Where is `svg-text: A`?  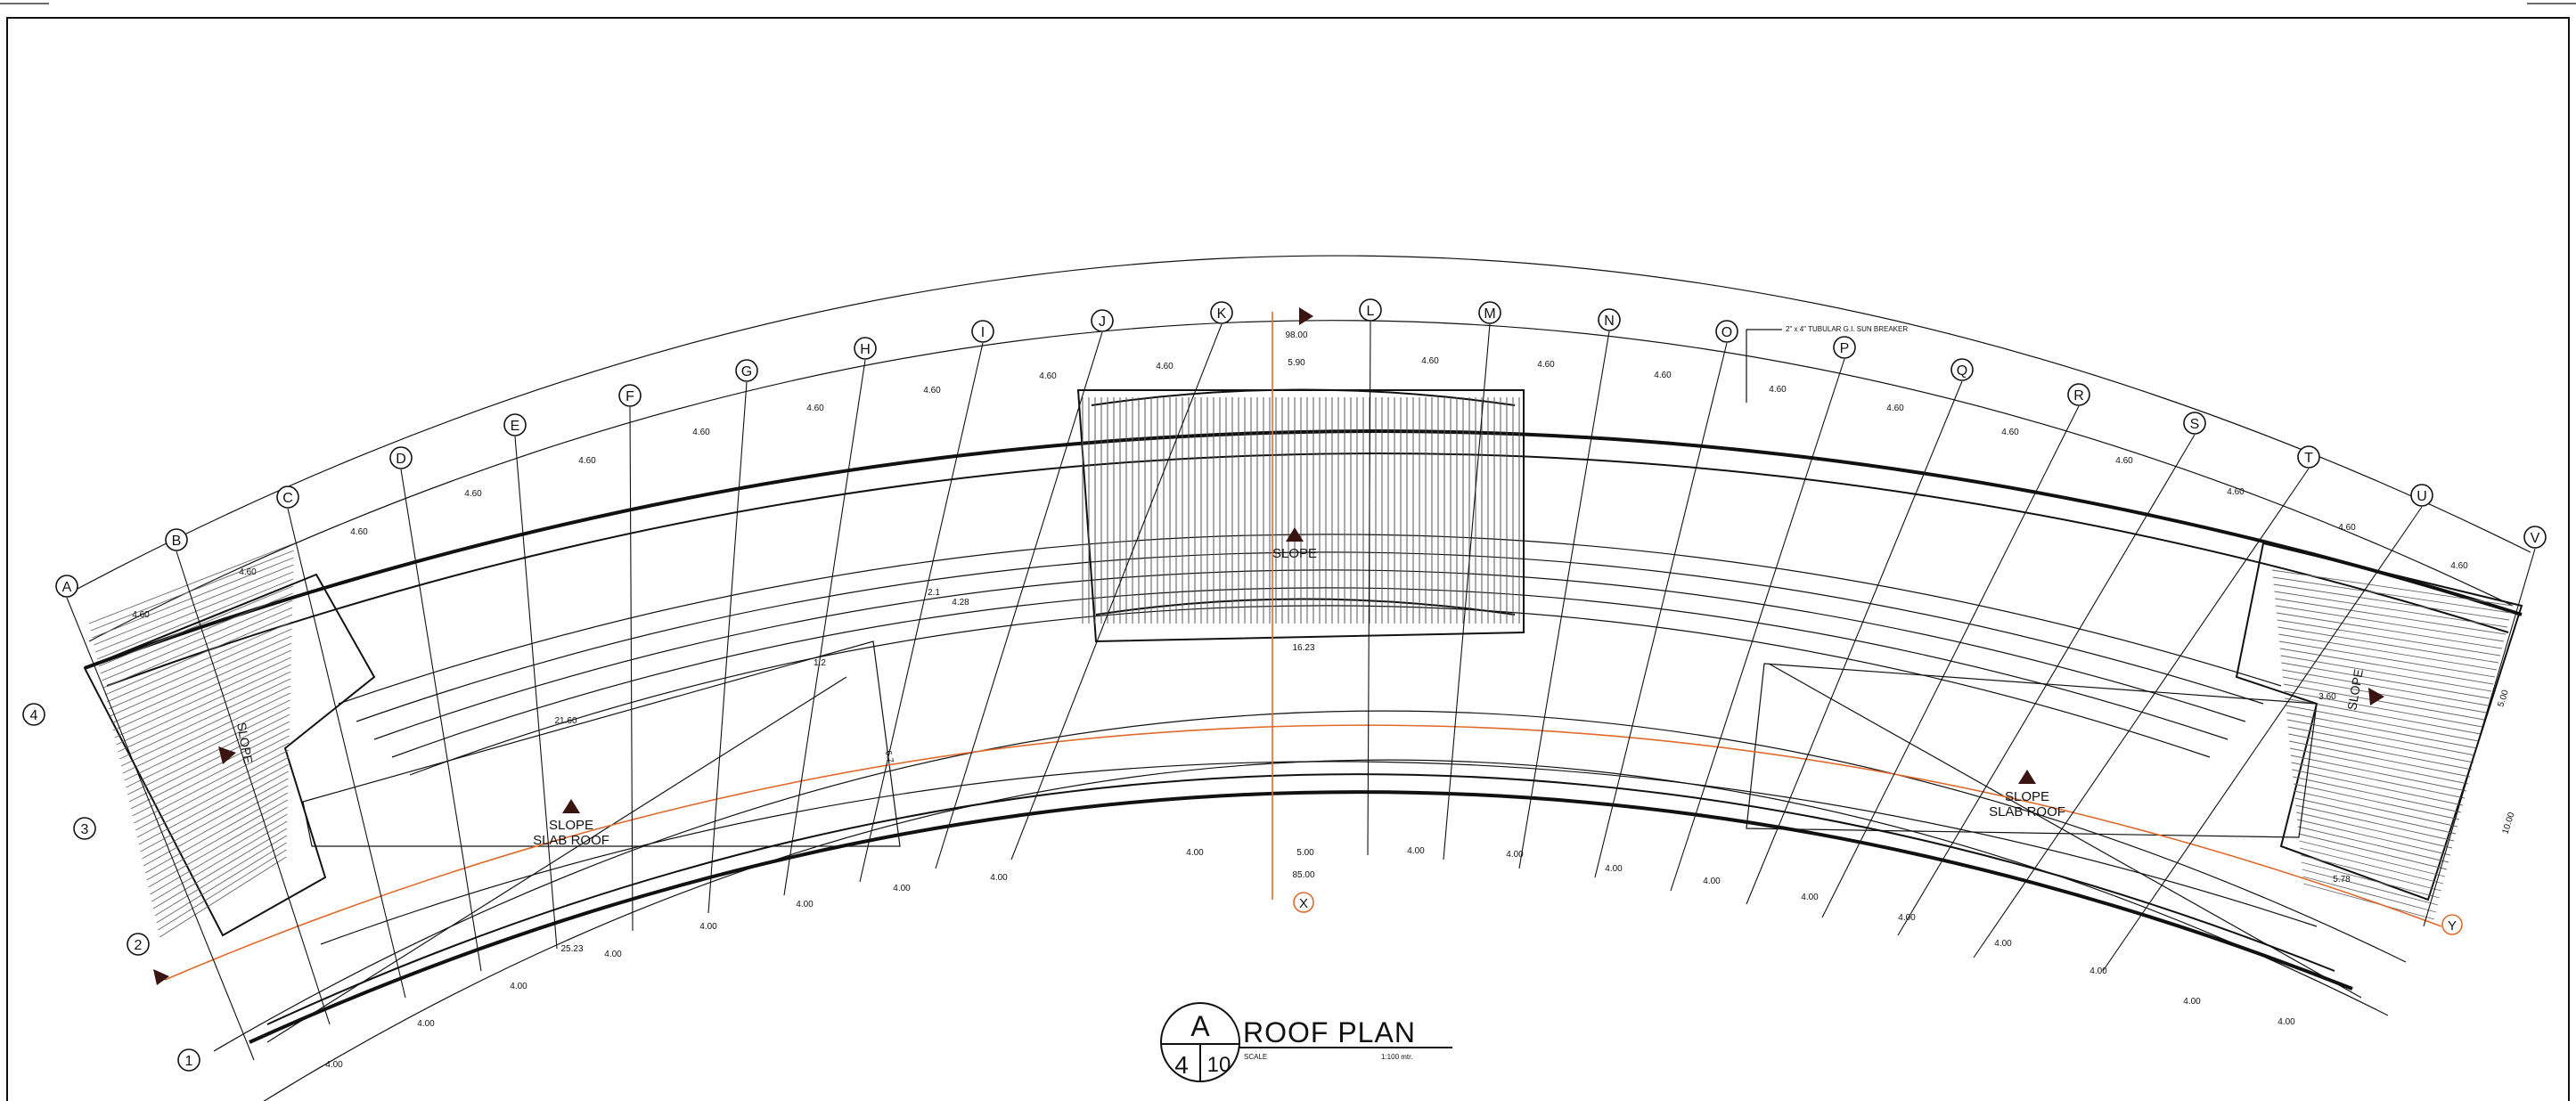 svg-text: A is located at coordinates (67, 587).